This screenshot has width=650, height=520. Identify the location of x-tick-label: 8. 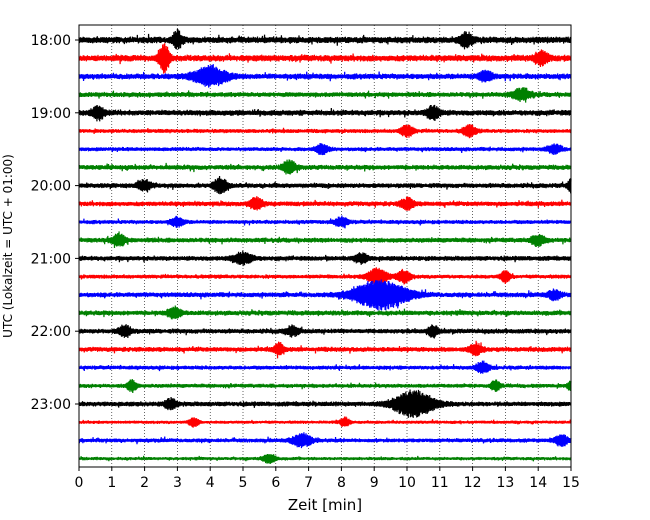
(341, 483).